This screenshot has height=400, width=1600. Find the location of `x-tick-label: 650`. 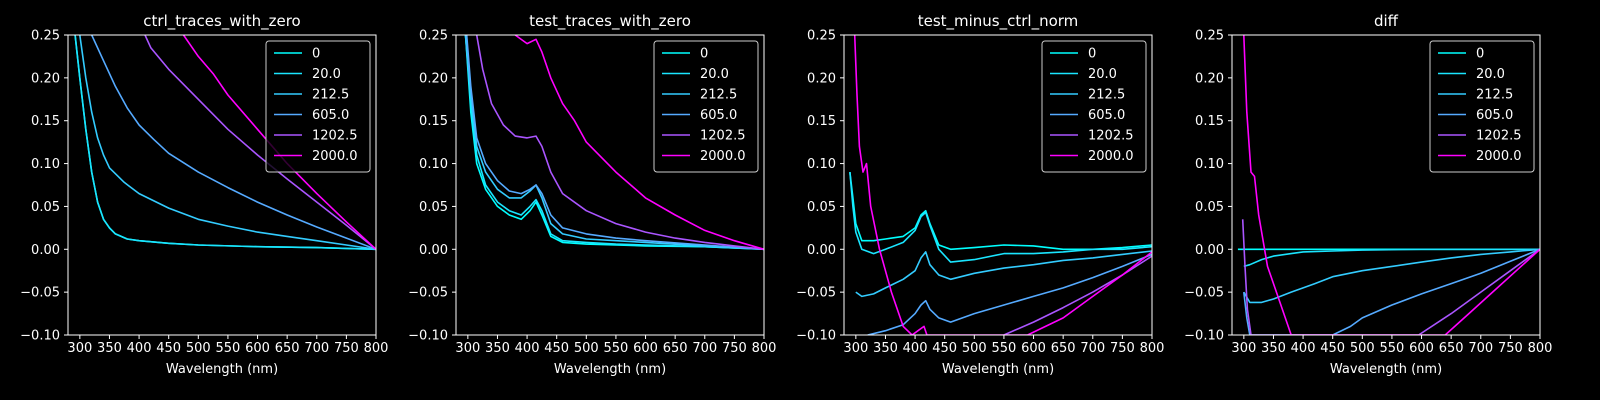

x-tick-label: 650 is located at coordinates (1451, 348).